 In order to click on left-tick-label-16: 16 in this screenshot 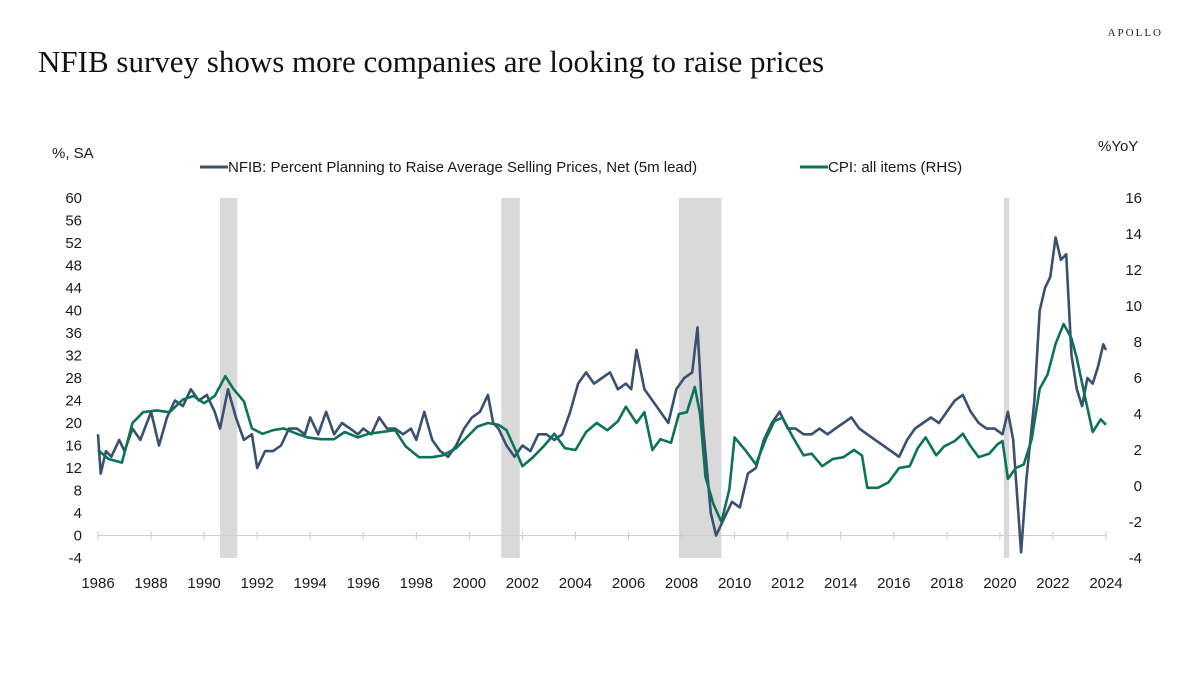, I will do `click(73, 446)`.